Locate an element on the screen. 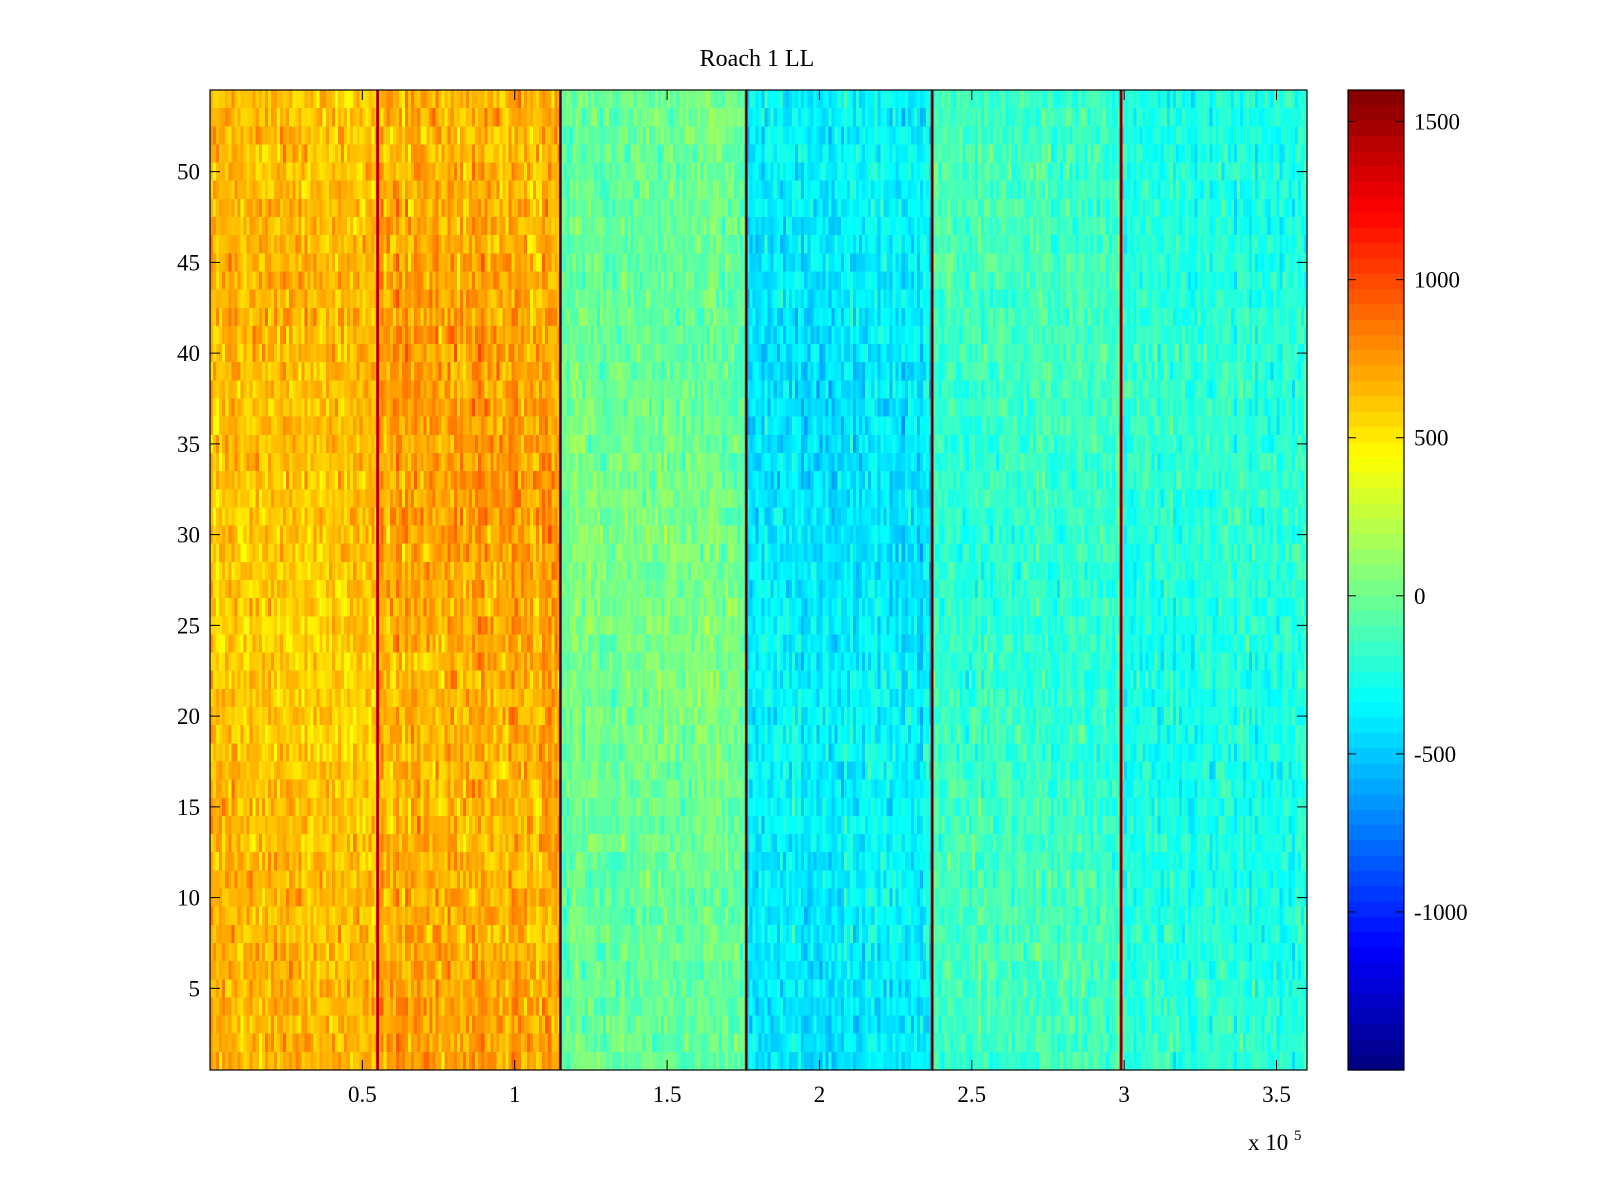 The width and height of the screenshot is (1600, 1200). y-tick-label: 20 is located at coordinates (188, 716).